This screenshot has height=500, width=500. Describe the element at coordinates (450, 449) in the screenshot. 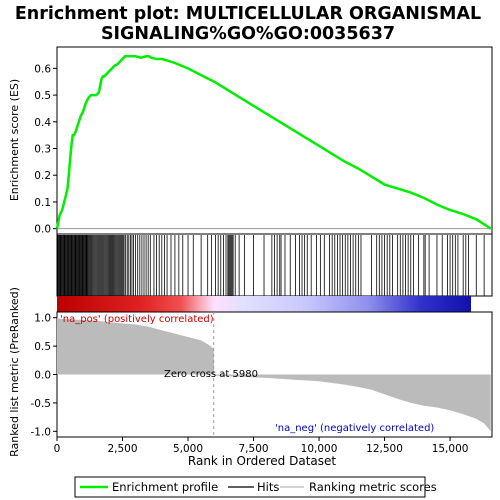

I see `x-tick-label: 15,000` at that location.